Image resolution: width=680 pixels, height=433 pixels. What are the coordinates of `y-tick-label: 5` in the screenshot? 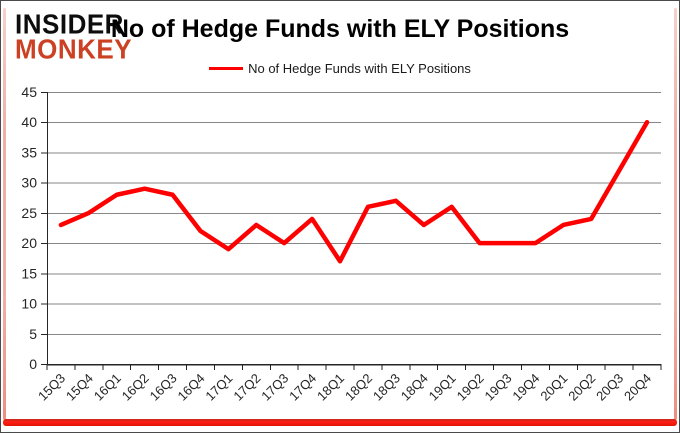 It's located at (33, 334).